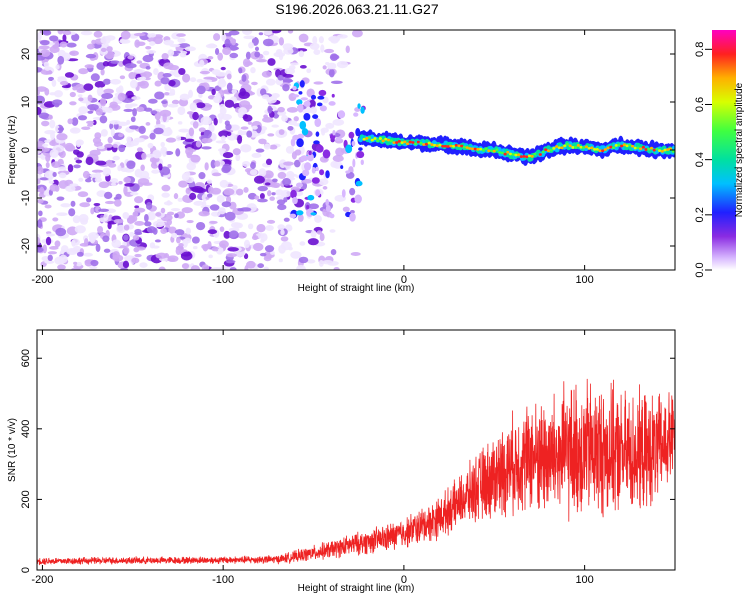 This screenshot has width=750, height=600. Describe the element at coordinates (26, 150) in the screenshot. I see `spectrogram-y-tick-label: 0` at that location.